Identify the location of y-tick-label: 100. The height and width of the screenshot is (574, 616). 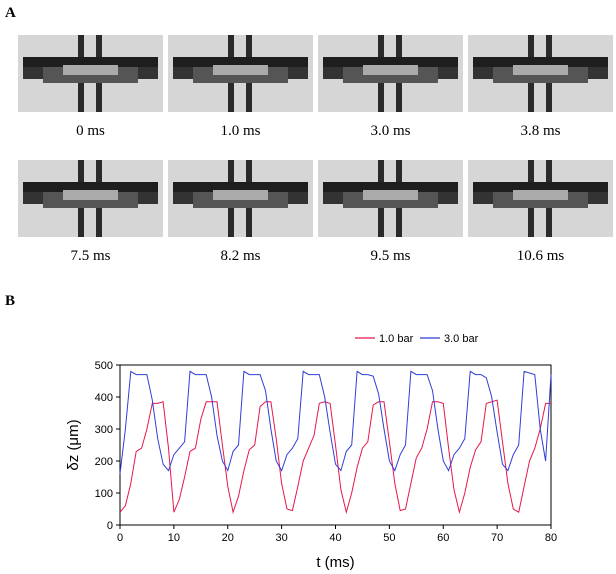
(104, 494).